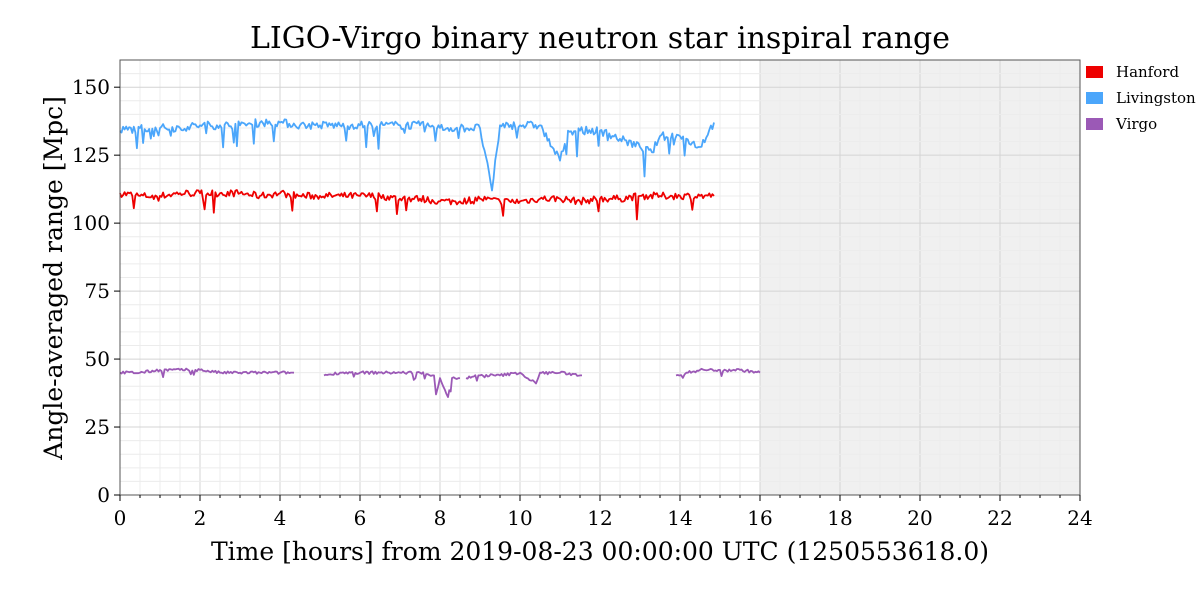  Describe the element at coordinates (1136, 124) in the screenshot. I see `virgo-legend-label: Virgo` at that location.